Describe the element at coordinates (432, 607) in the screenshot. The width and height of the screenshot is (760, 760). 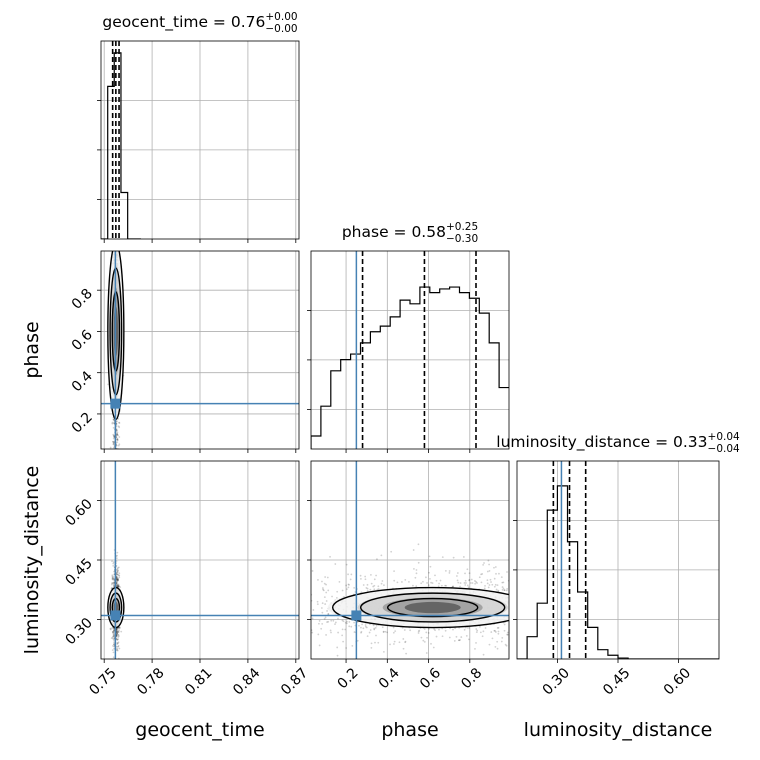
I see `contour-line` at that location.